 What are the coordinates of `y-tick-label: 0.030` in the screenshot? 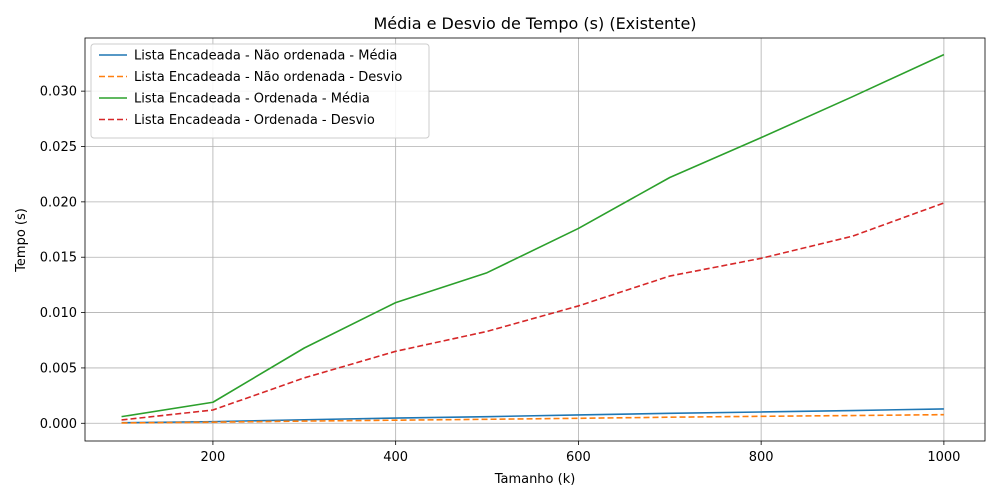 It's located at (58, 92).